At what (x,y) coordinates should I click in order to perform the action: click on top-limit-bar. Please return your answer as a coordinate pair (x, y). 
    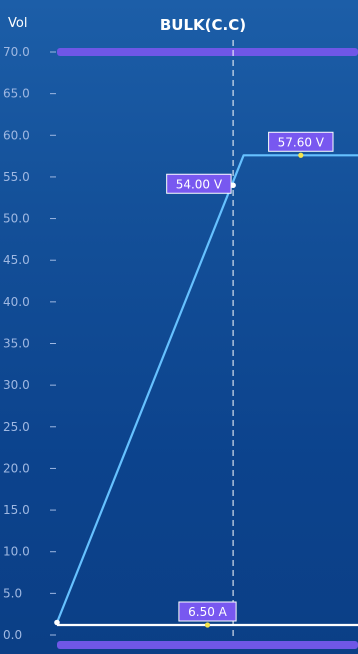
    Looking at the image, I should click on (207, 52).